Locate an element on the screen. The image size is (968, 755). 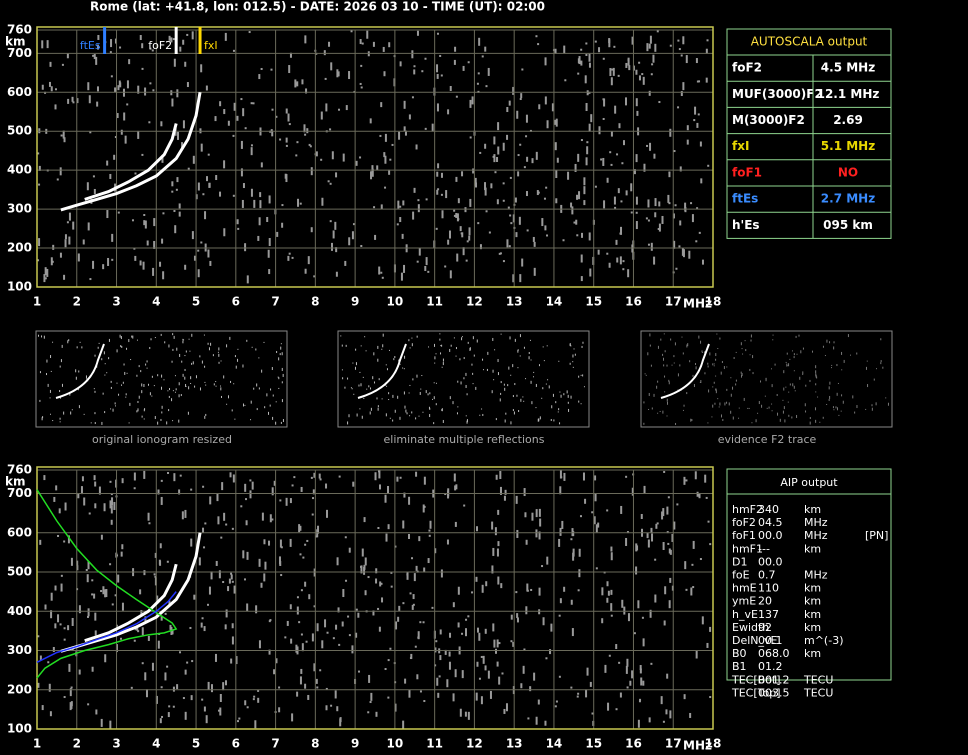
marker-label: foF2 is located at coordinates (160, 45).